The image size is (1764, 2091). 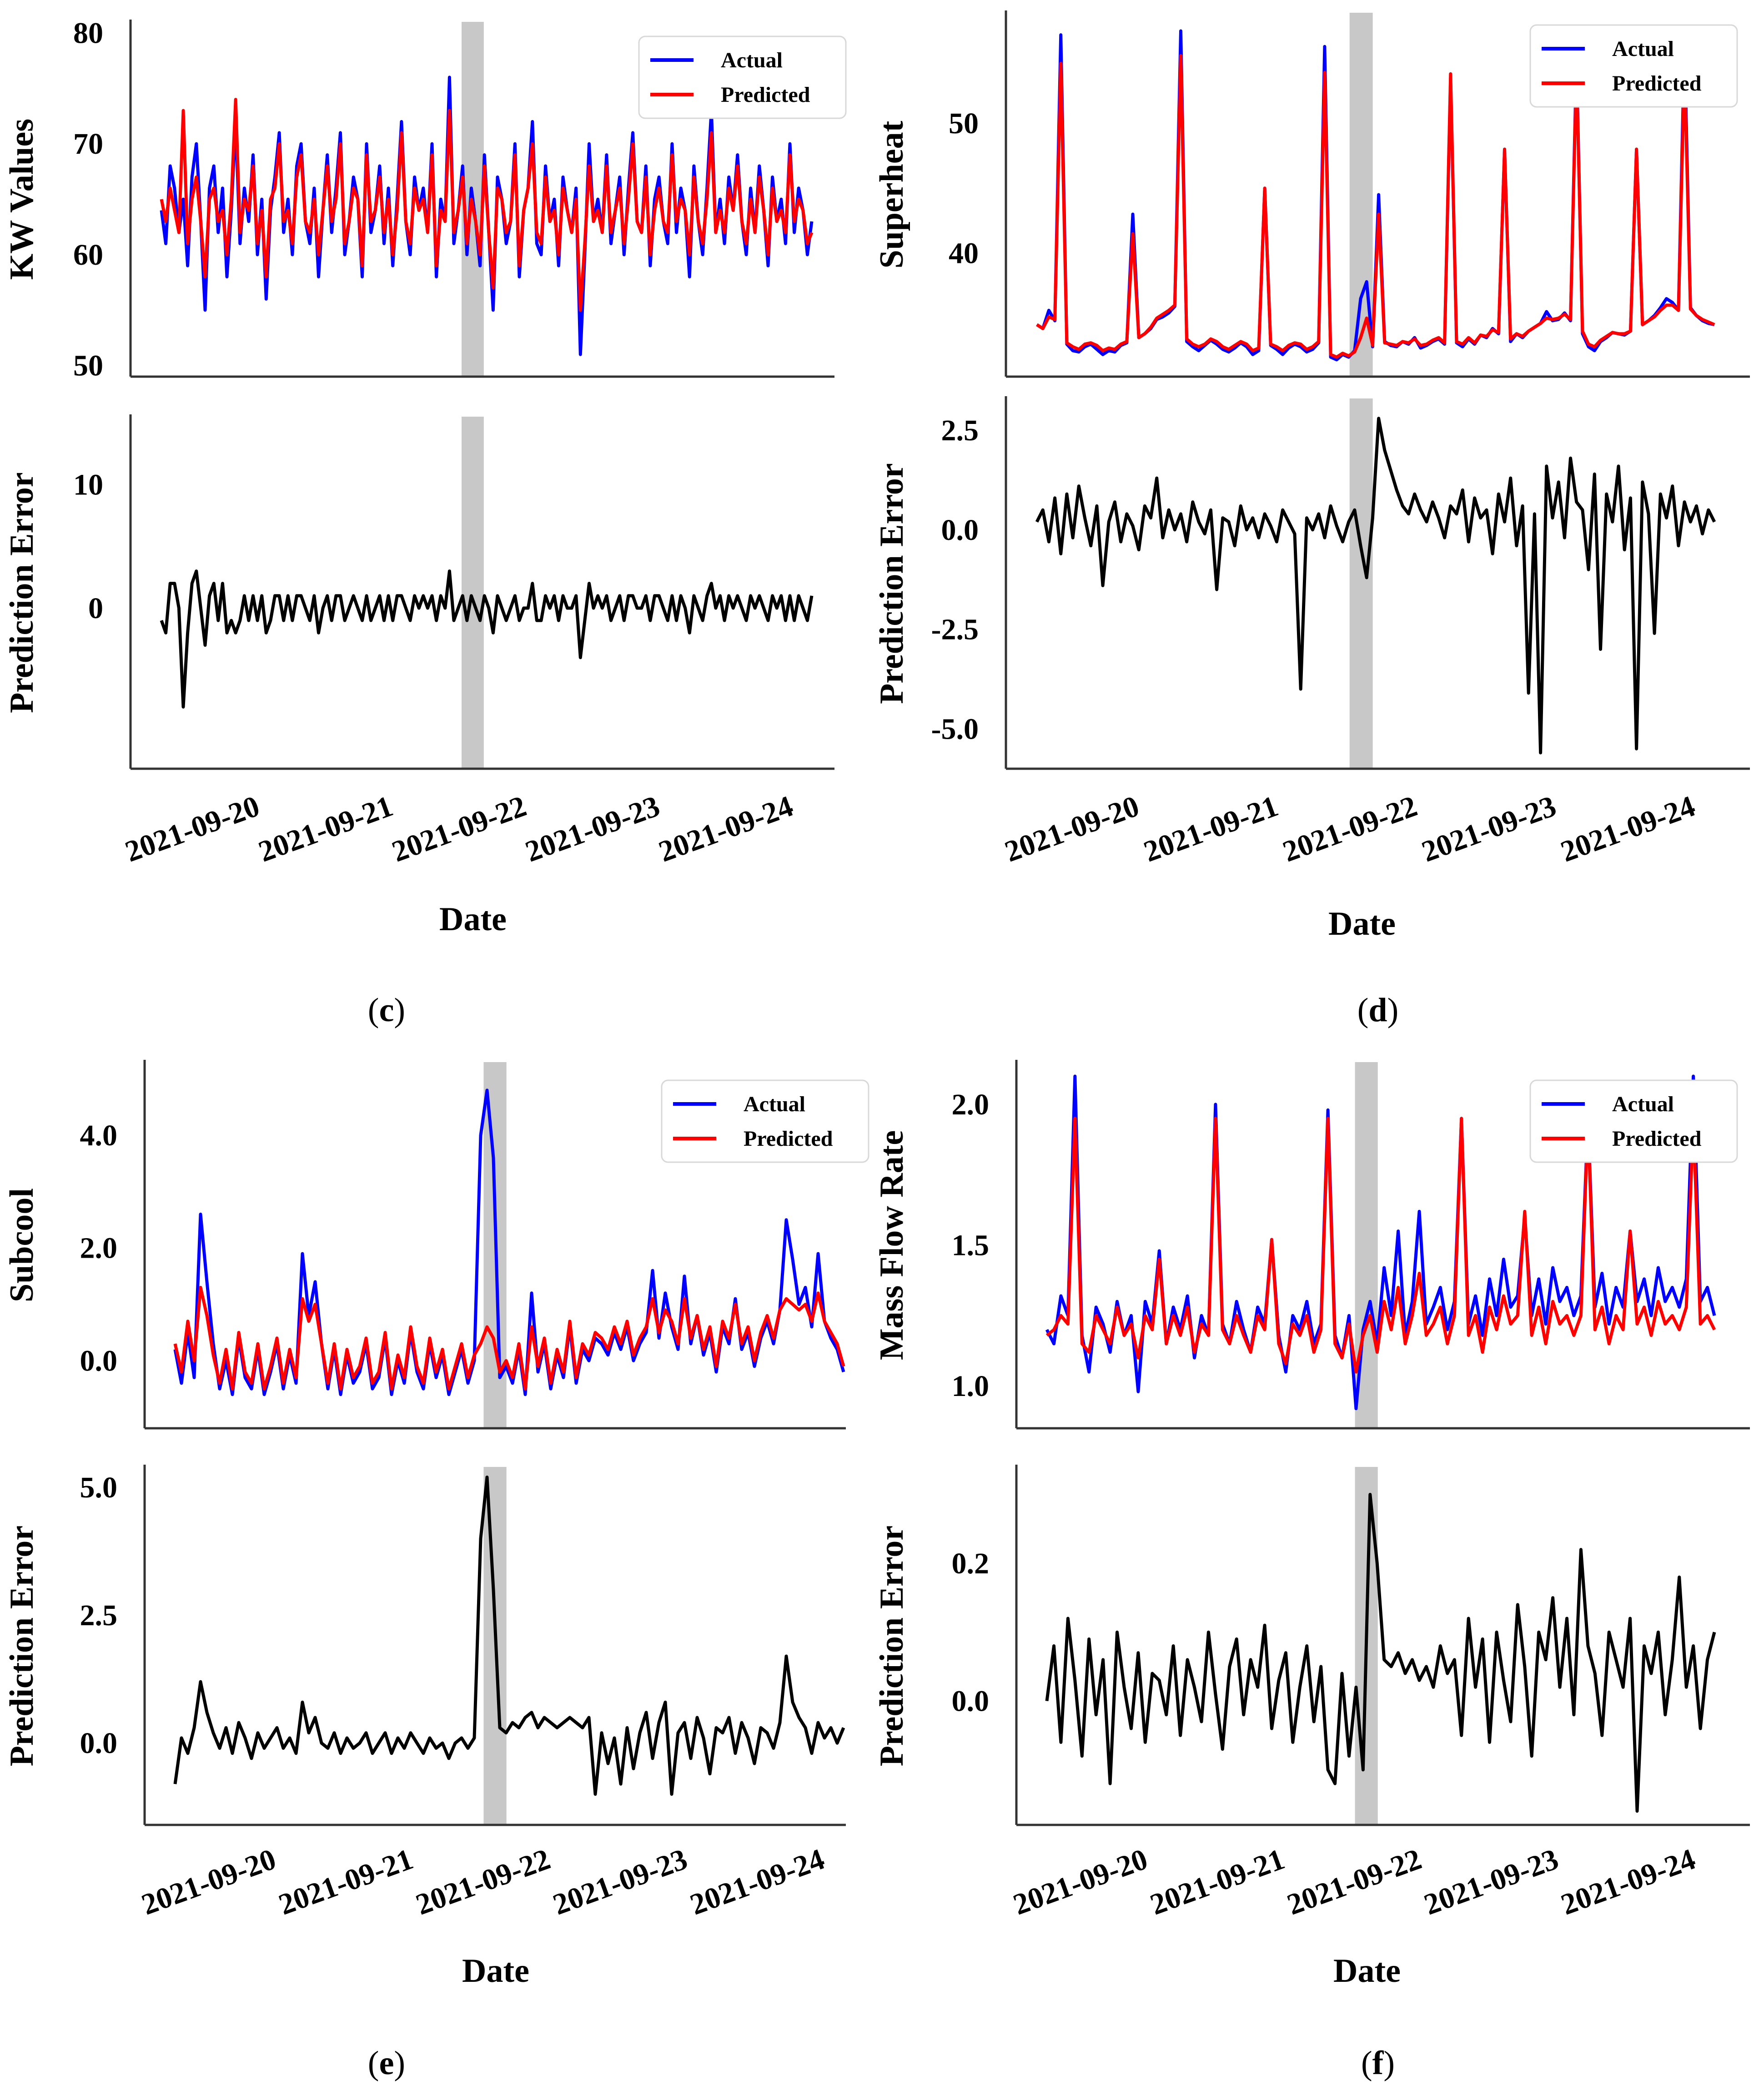 I want to click on subplot-top: 40 50 Superheat Actual Predicted, so click(x=1311, y=194).